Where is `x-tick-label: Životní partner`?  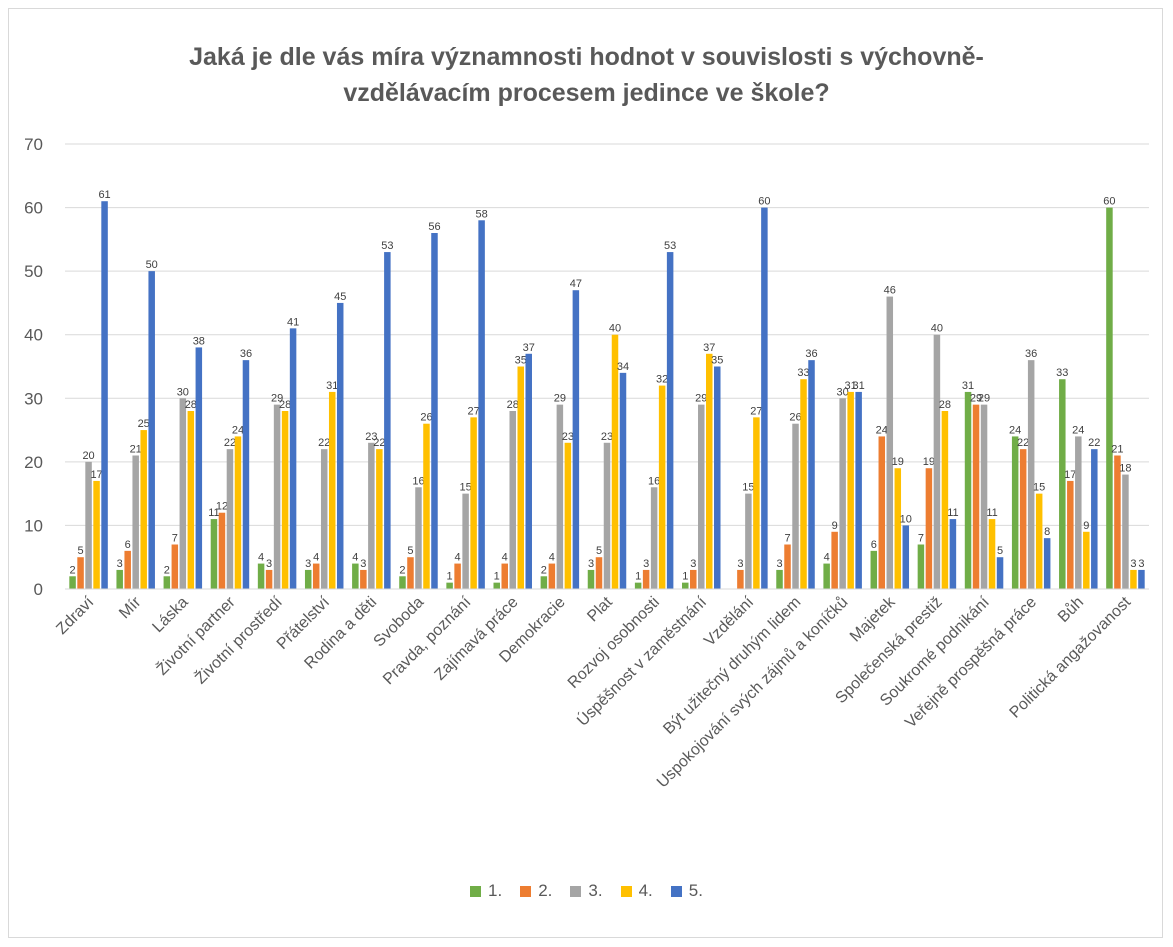 x-tick-label: Životní partner is located at coordinates (195, 635).